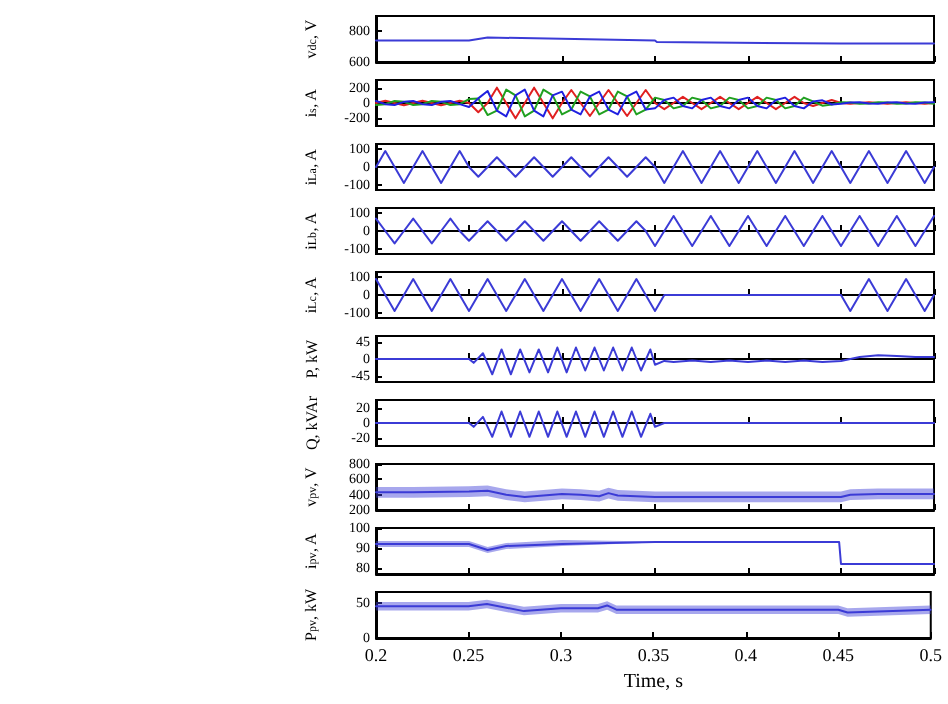 This screenshot has height=704, width=948. Describe the element at coordinates (839, 655) in the screenshot. I see `x-tick-label: 0.45` at that location.